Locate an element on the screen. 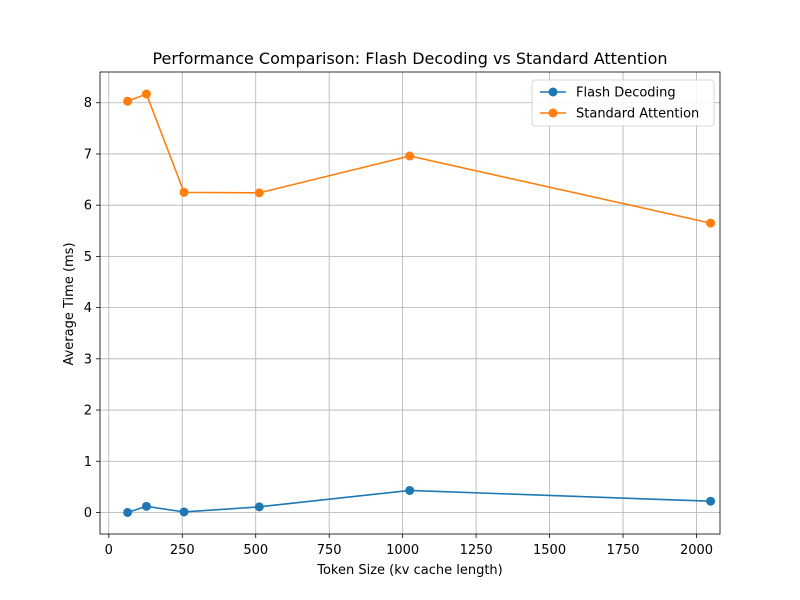 The height and width of the screenshot is (600, 800). y-tick-label: 8 is located at coordinates (88, 103).